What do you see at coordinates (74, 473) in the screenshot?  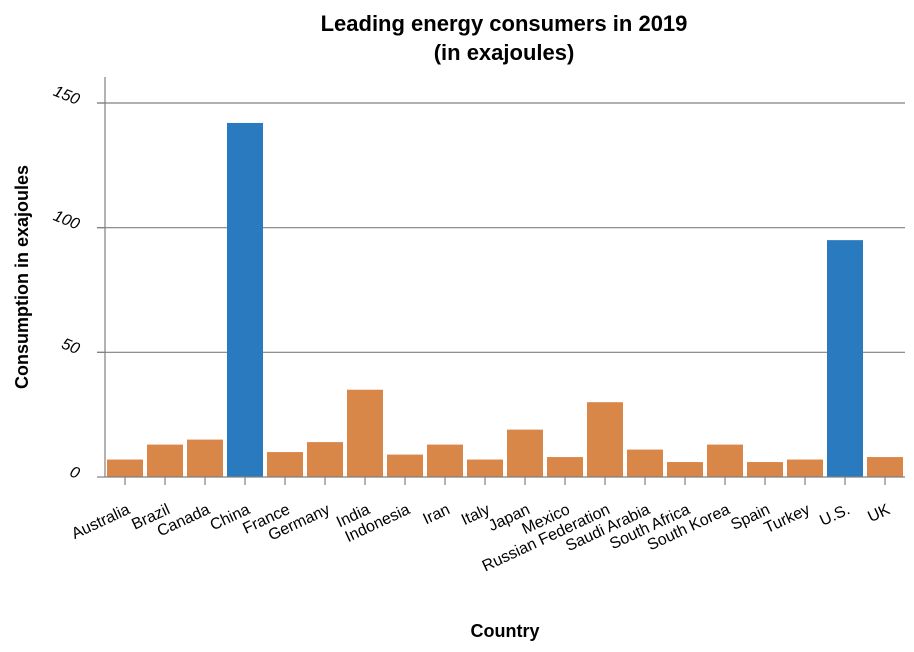 I see `y-tick-label-0: 0` at bounding box center [74, 473].